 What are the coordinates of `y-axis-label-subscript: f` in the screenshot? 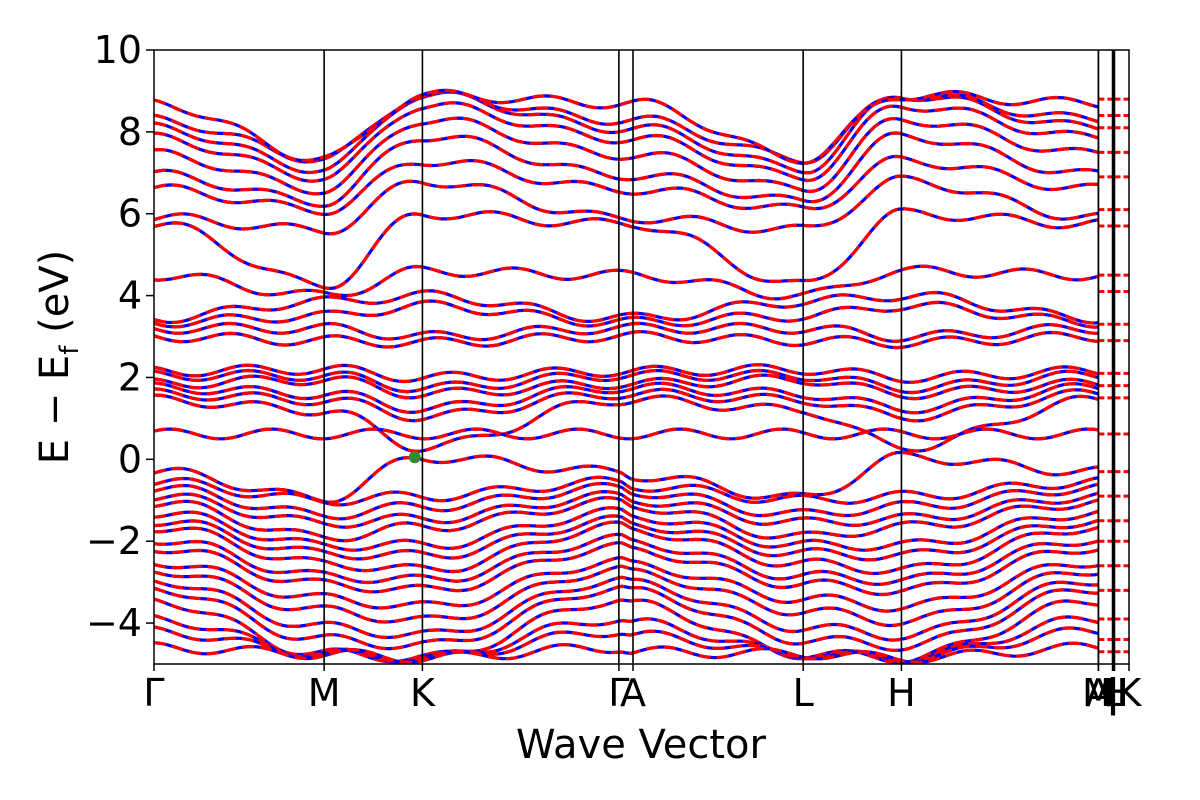 It's located at (70, 350).